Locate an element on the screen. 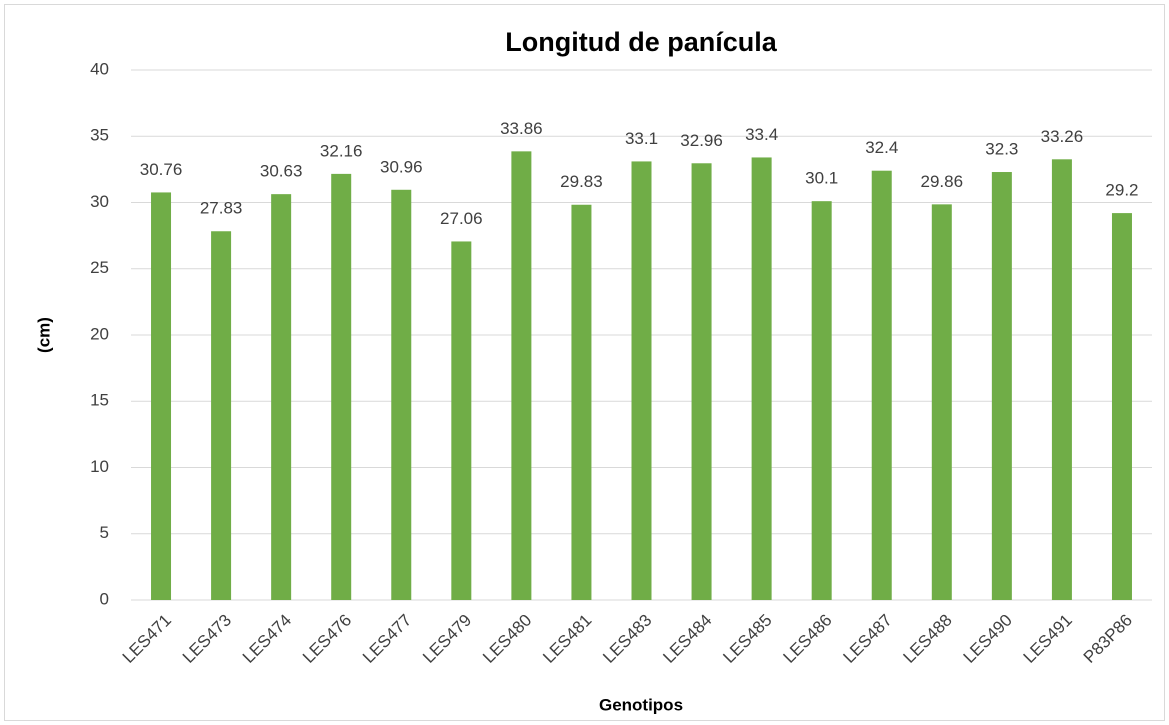 The height and width of the screenshot is (725, 1169). y-axis-label: (cm) is located at coordinates (43, 335).